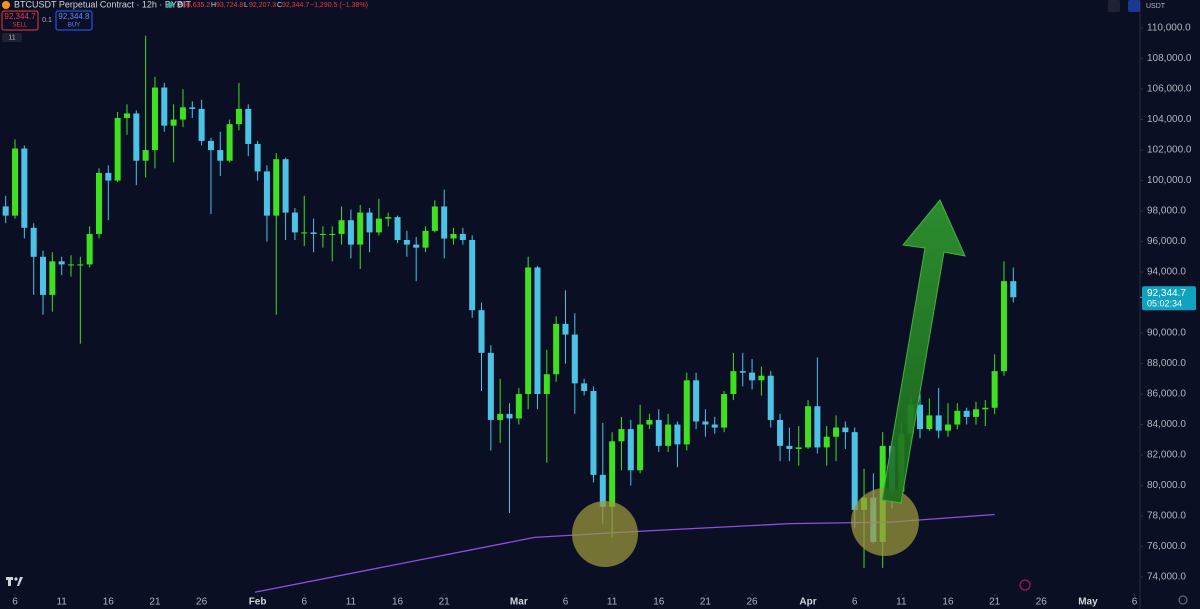  I want to click on sell-button, so click(20, 20).